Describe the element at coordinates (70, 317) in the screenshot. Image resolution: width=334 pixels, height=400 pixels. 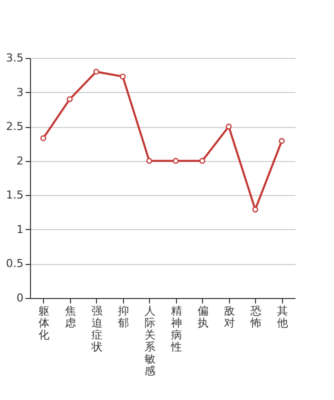
I see `x-tick-label: 焦虑` at that location.